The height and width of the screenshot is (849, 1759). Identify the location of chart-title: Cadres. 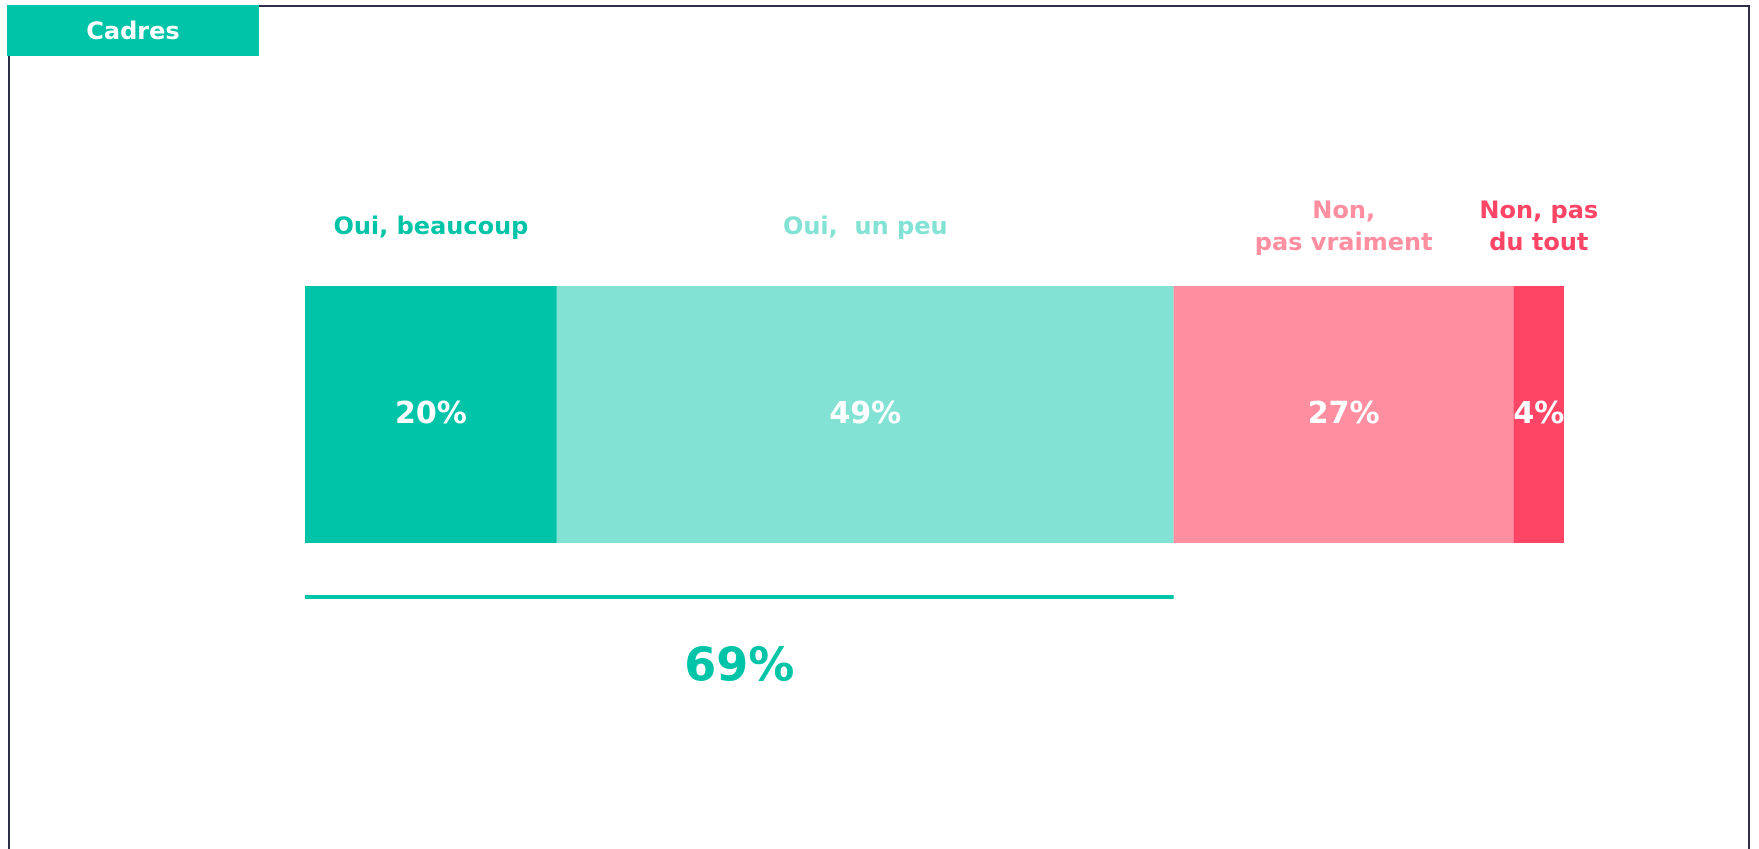
(132, 31).